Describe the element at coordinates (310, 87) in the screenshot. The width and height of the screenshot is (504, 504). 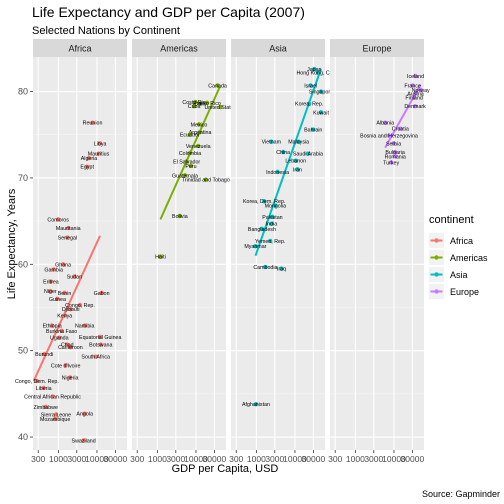
I see `point-label: Israel` at that location.